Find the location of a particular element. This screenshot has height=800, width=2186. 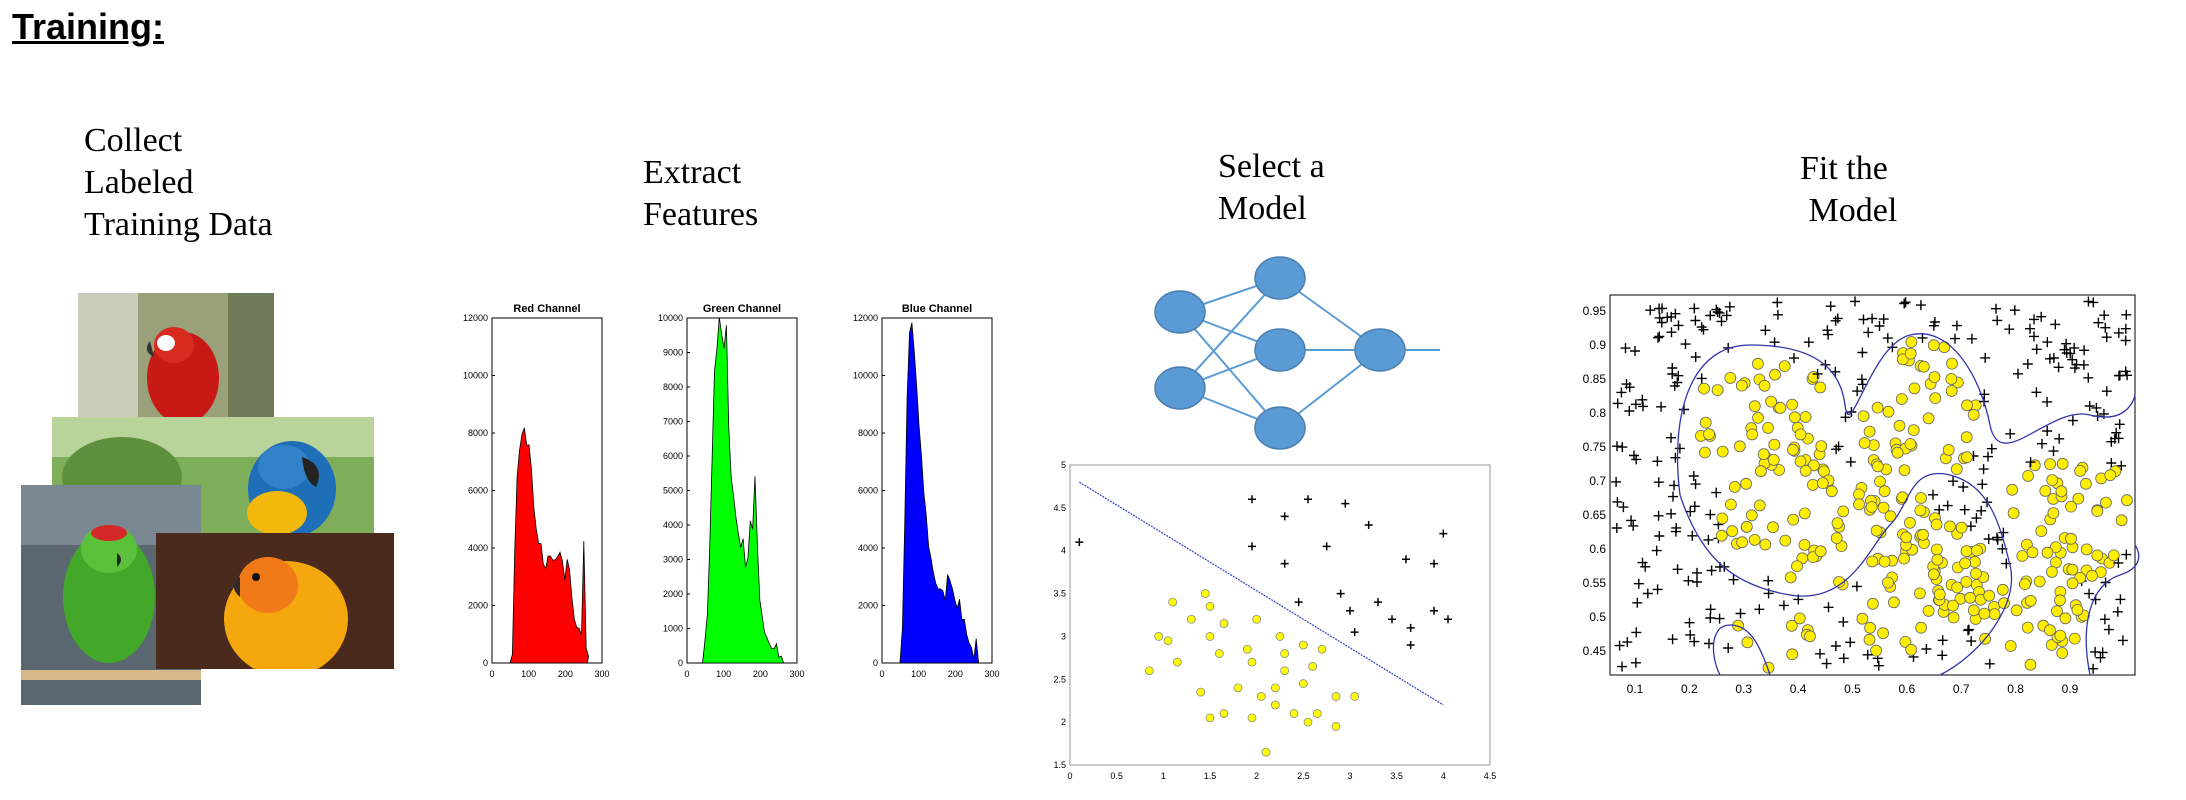

histogram-ytick-label: 12000 is located at coordinates (865, 318).